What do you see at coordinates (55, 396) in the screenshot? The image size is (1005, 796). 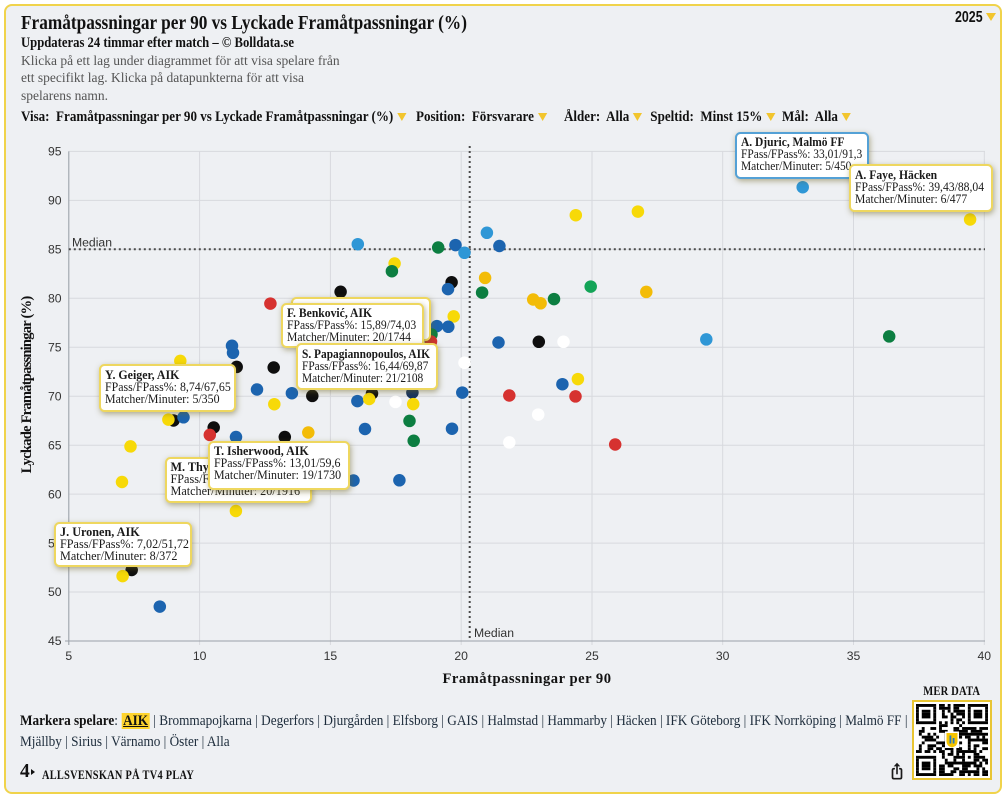 I see `svg-text: 70` at bounding box center [55, 396].